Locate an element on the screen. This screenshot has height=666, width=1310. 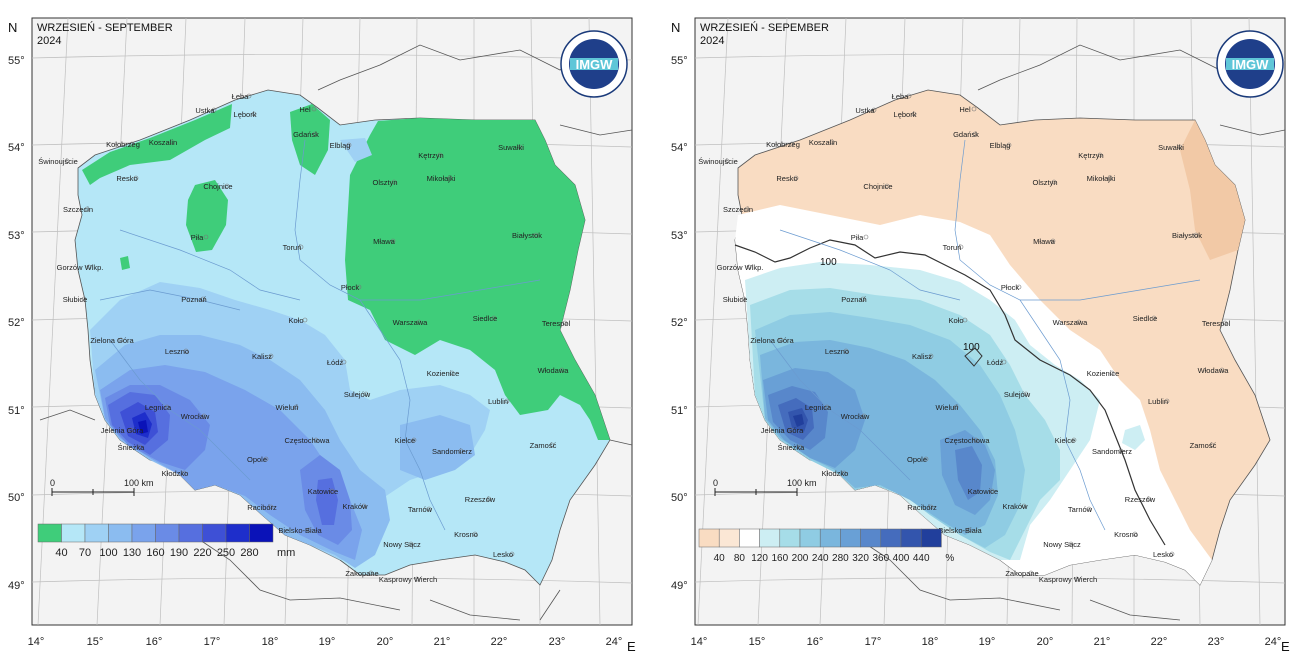
city-label: Jelenia Góra is located at coordinates (782, 430).